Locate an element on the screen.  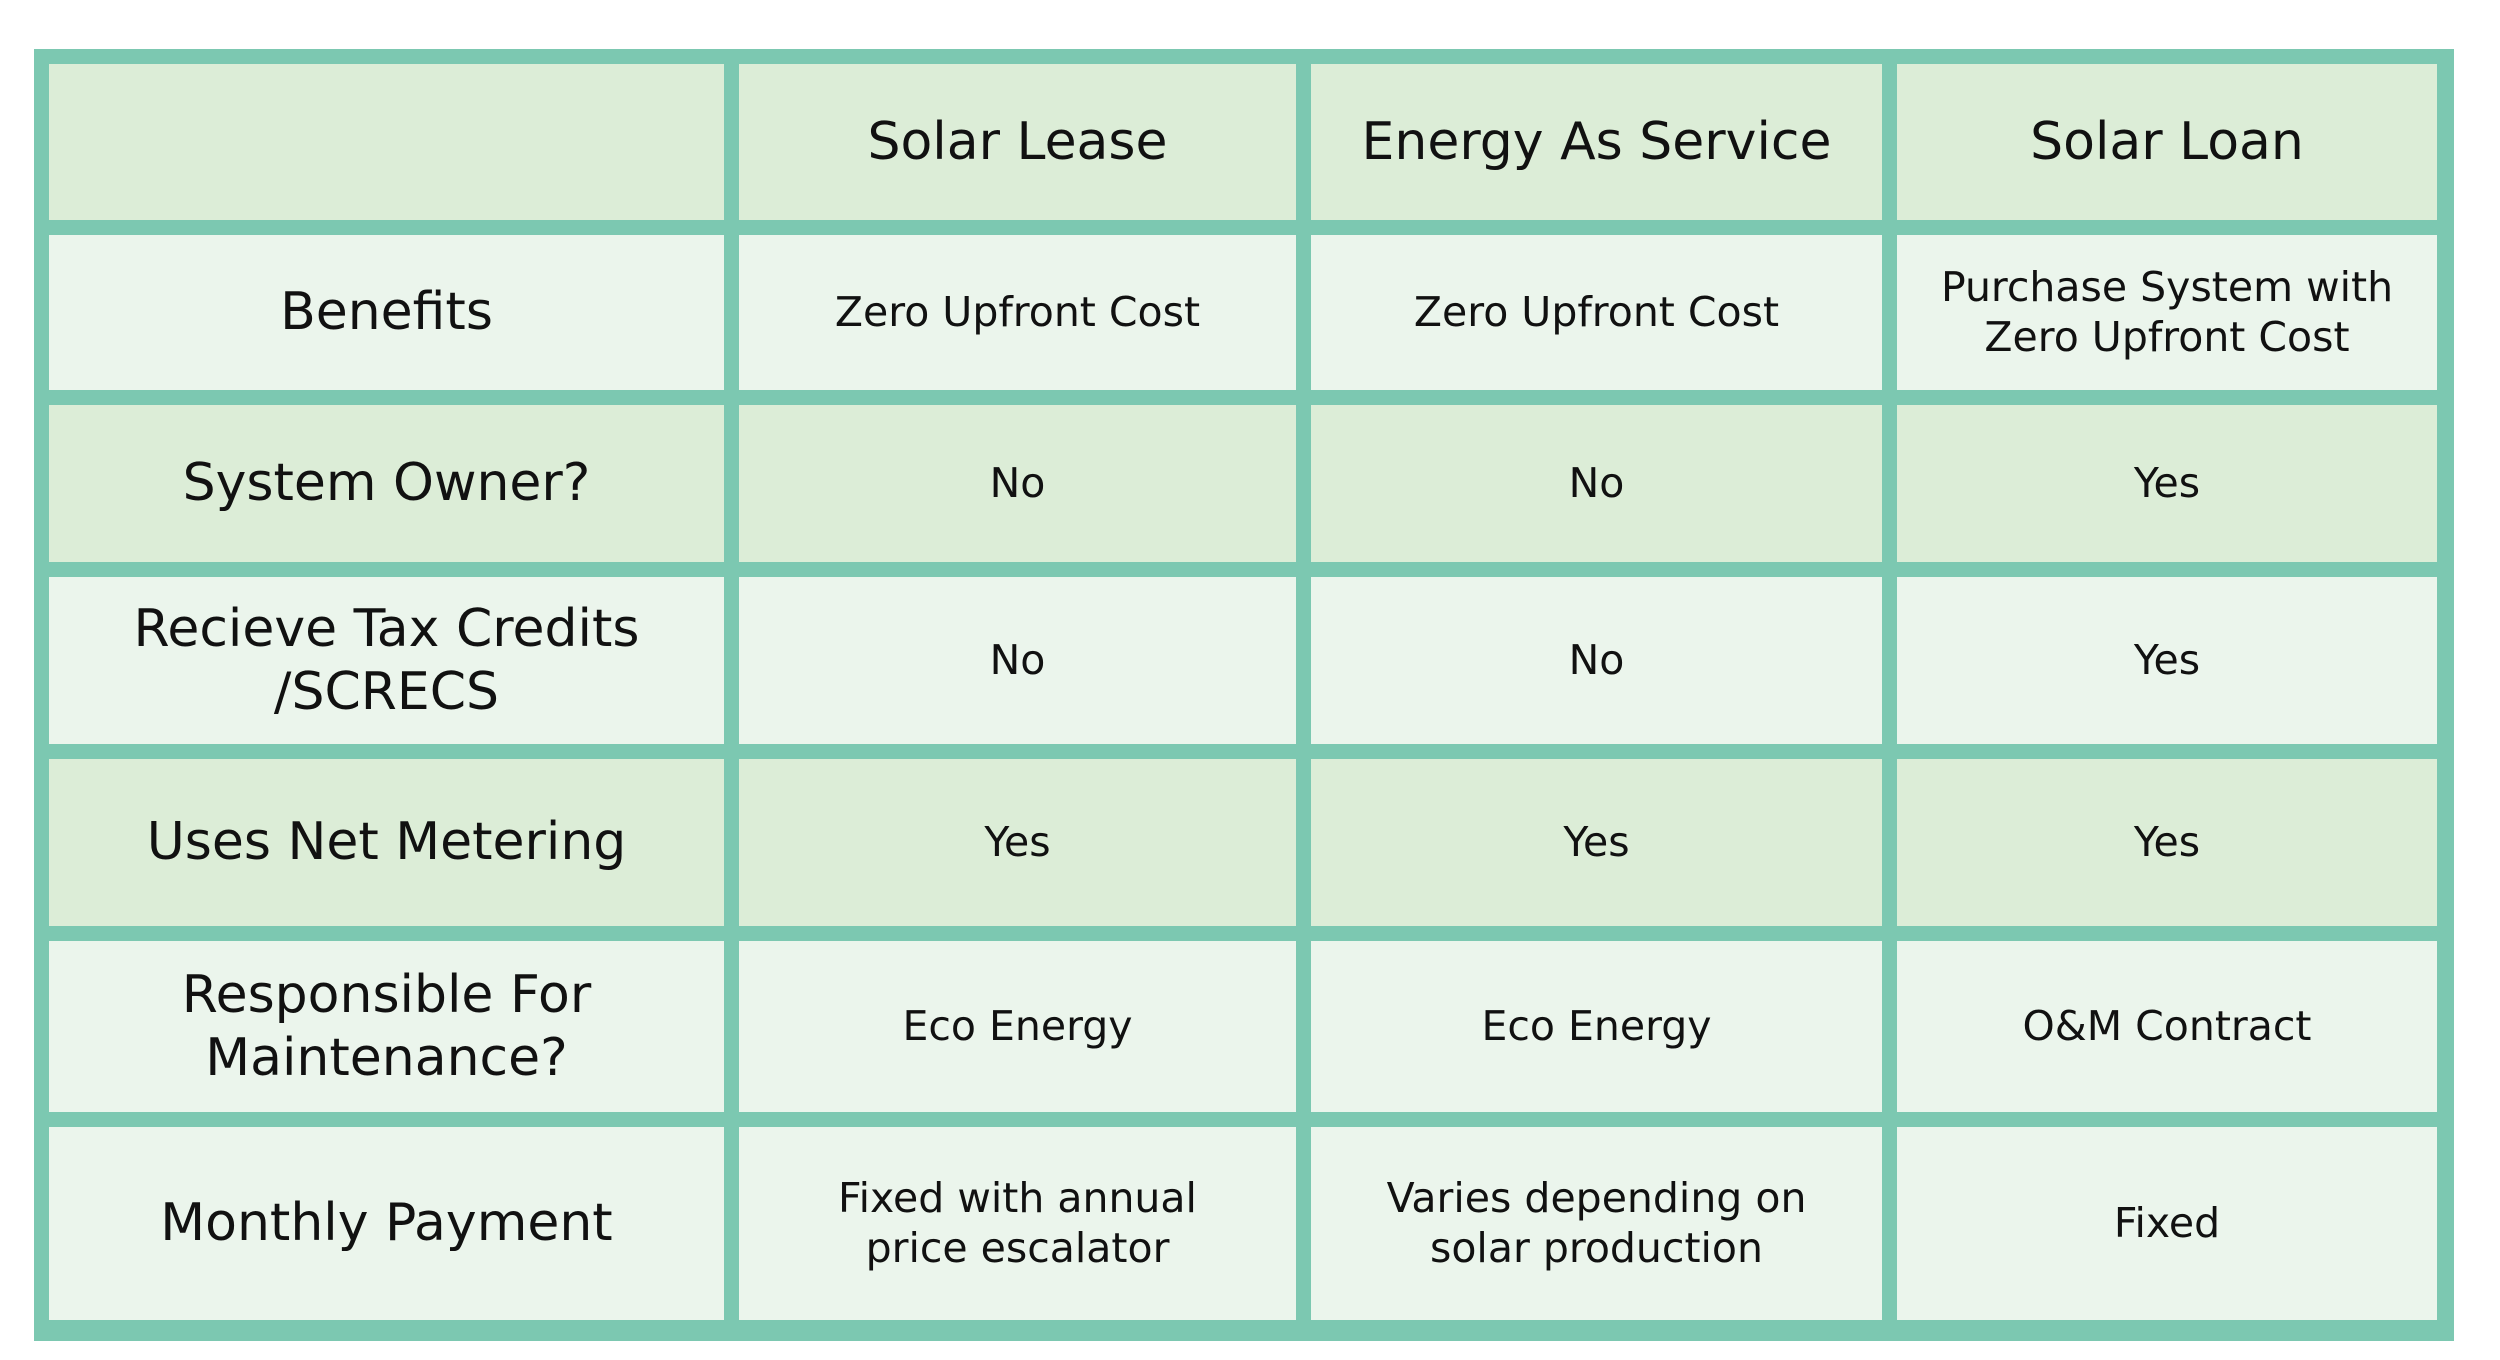
column-header-solar-lease: Solar Lease is located at coordinates (1017, 142).